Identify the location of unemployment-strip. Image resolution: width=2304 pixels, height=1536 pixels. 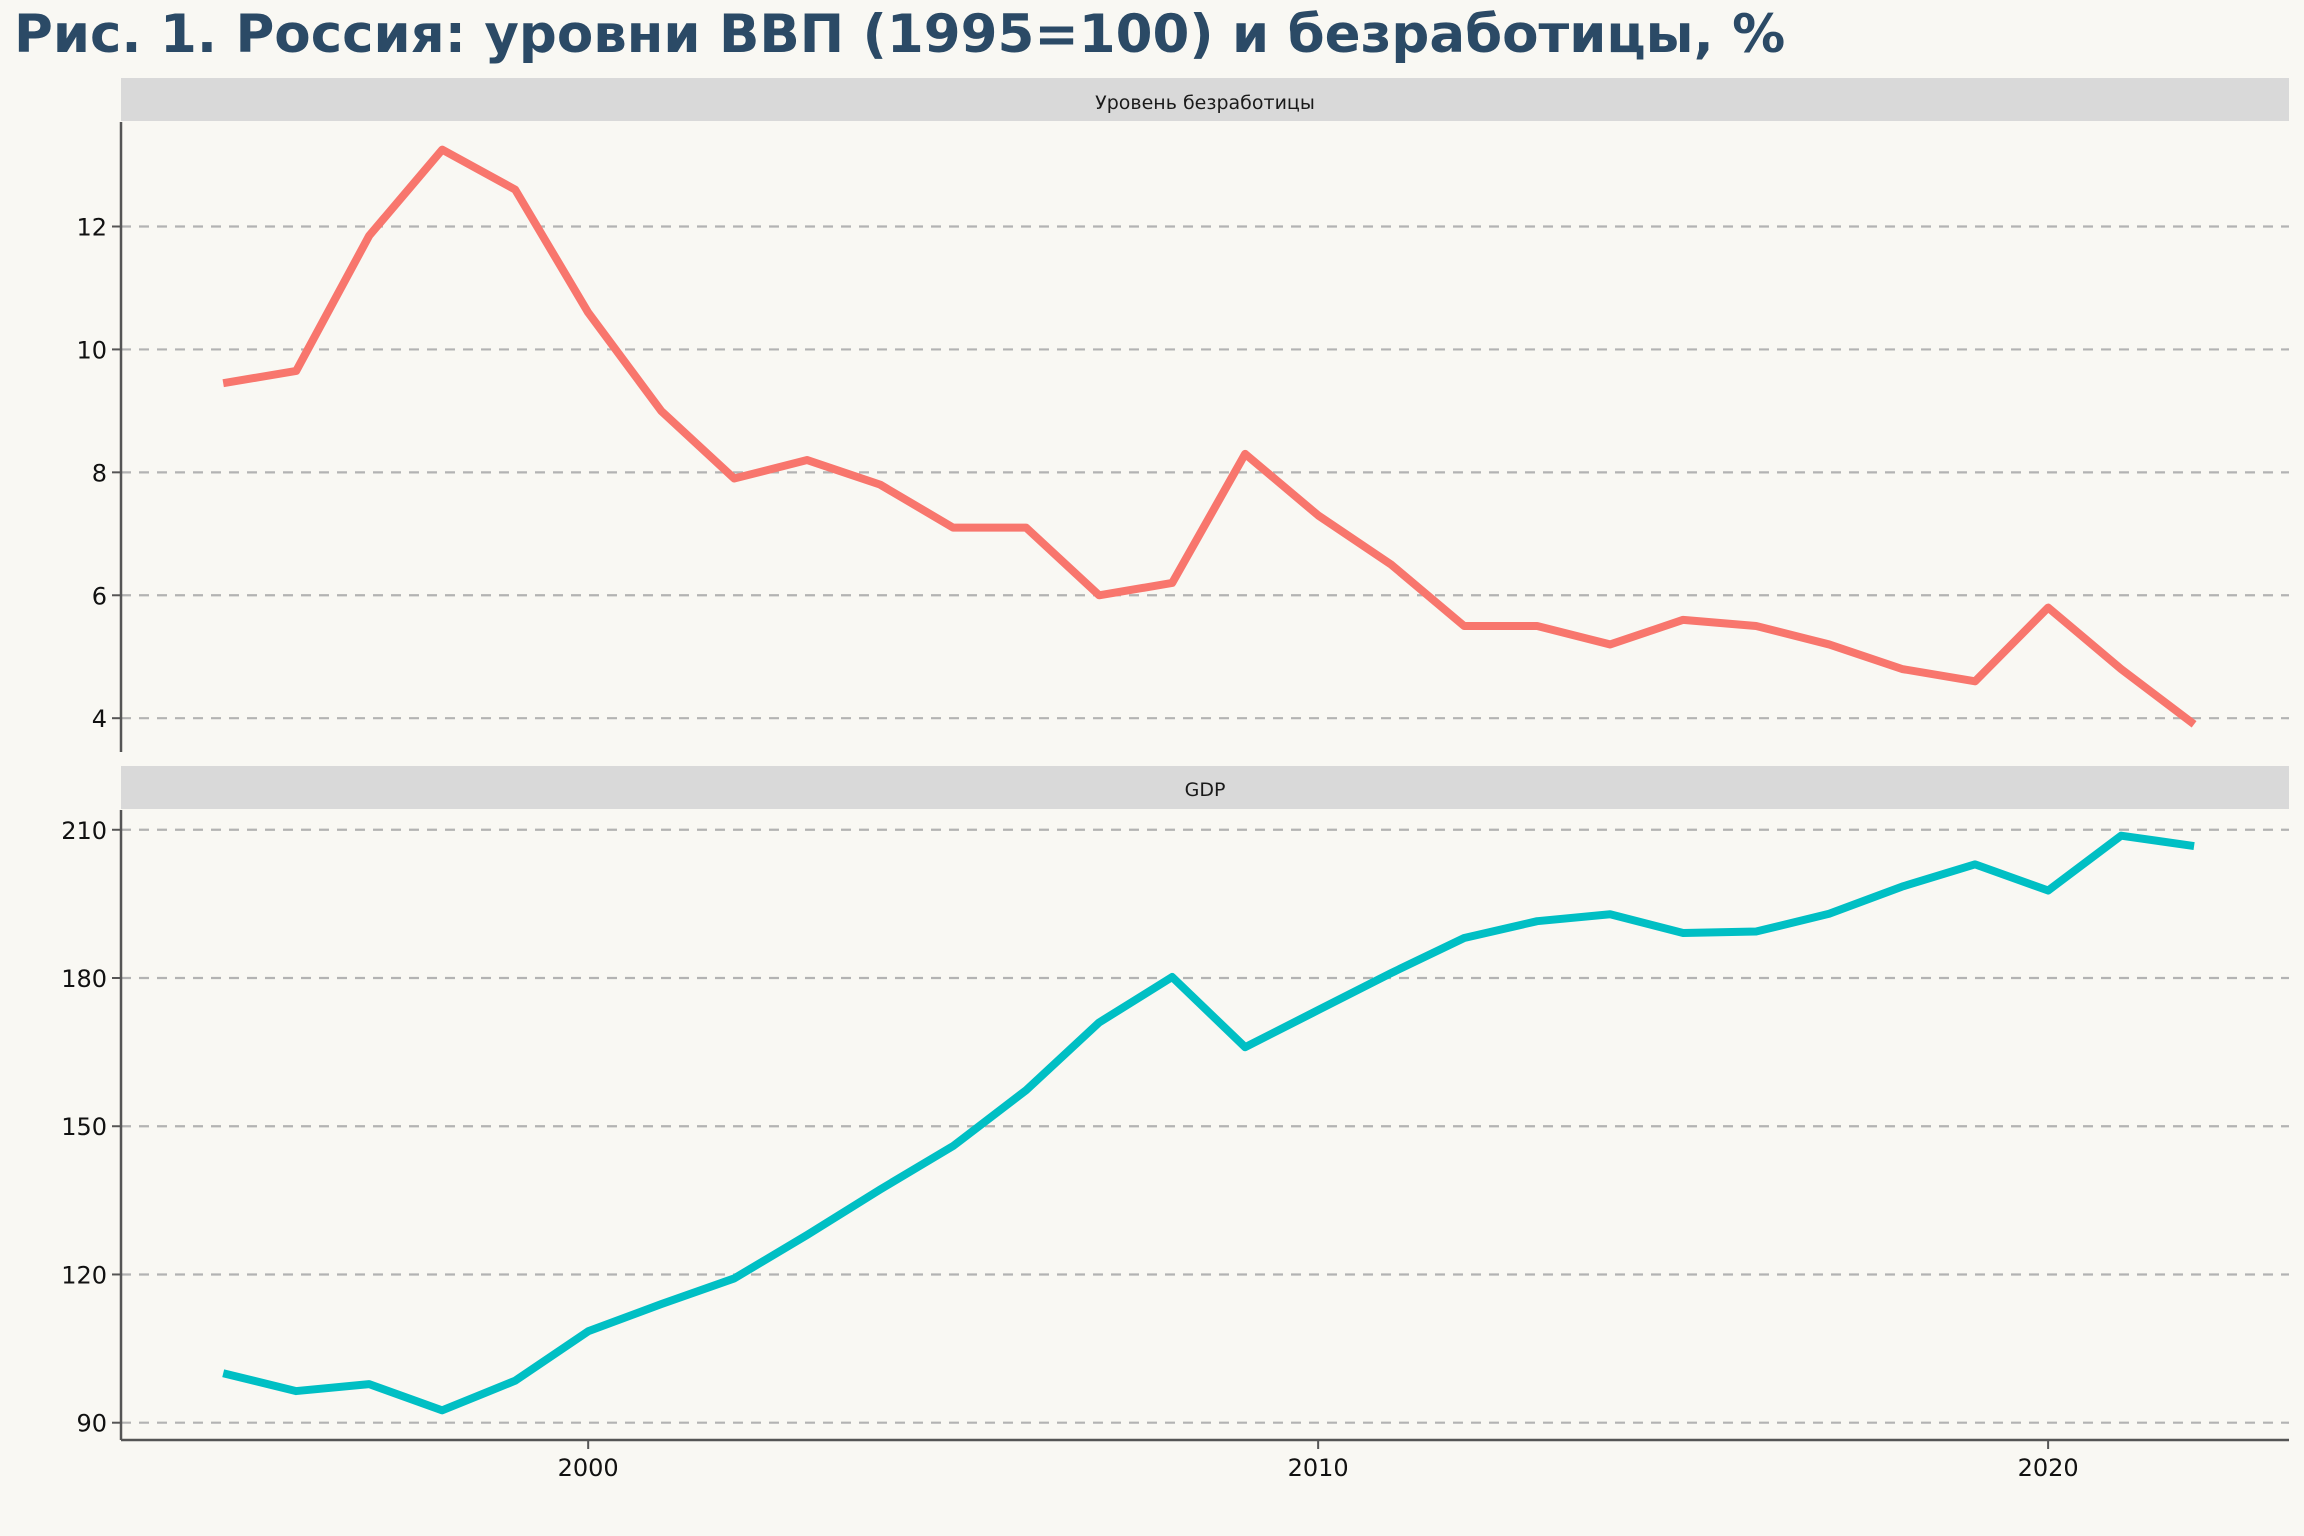
(1205, 99).